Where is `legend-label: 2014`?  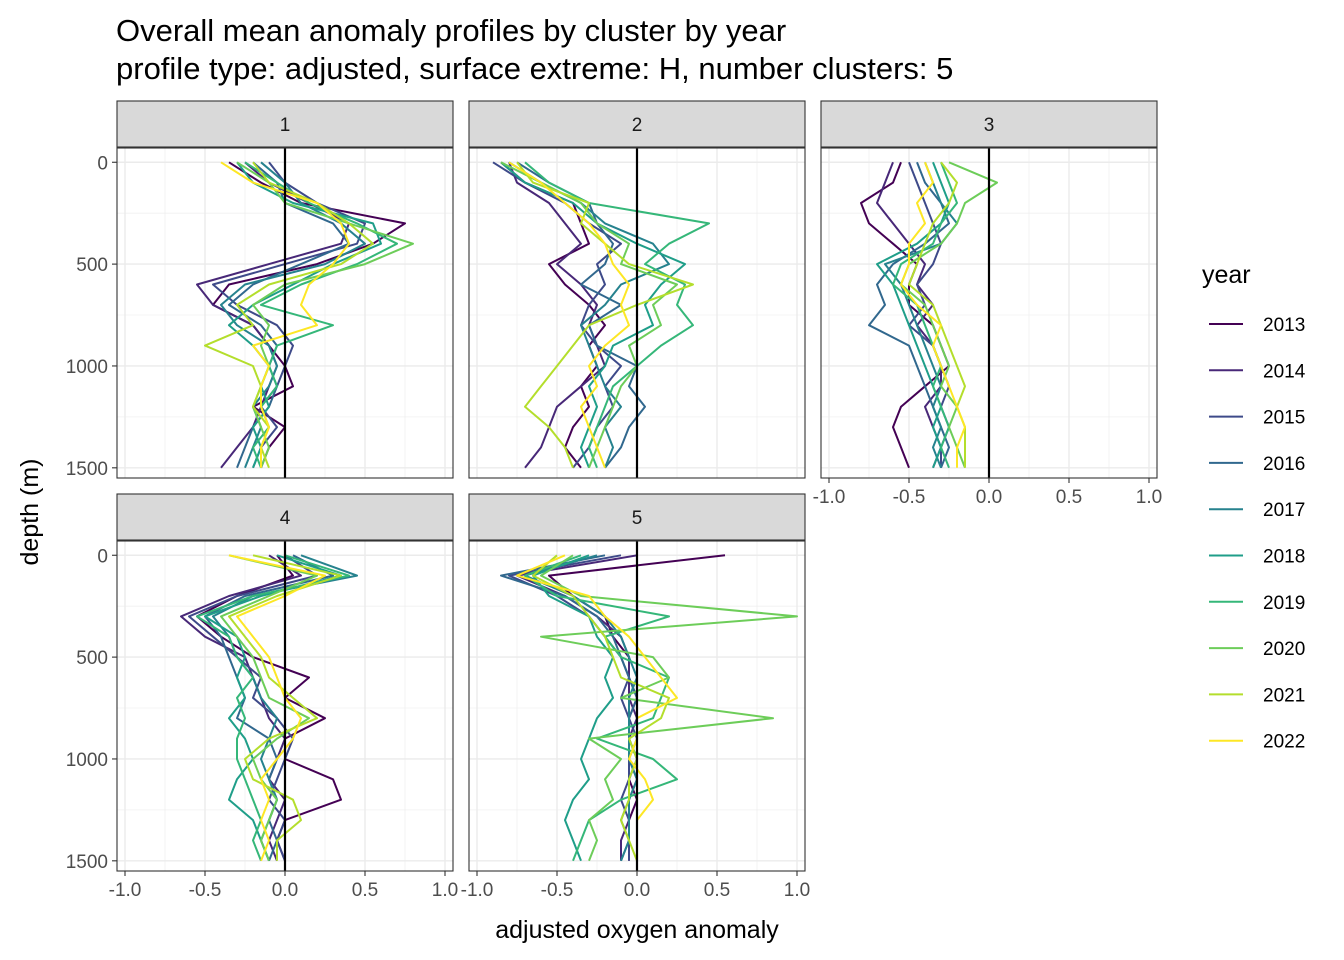 legend-label: 2014 is located at coordinates (1284, 371).